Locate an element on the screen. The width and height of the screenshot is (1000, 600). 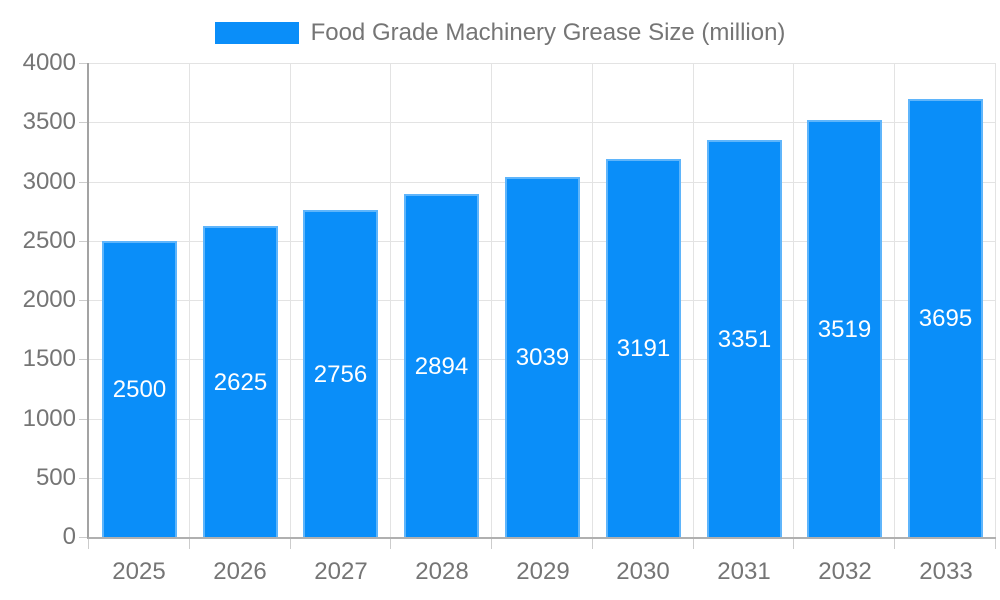
bar-value-label: 3039 is located at coordinates (542, 357).